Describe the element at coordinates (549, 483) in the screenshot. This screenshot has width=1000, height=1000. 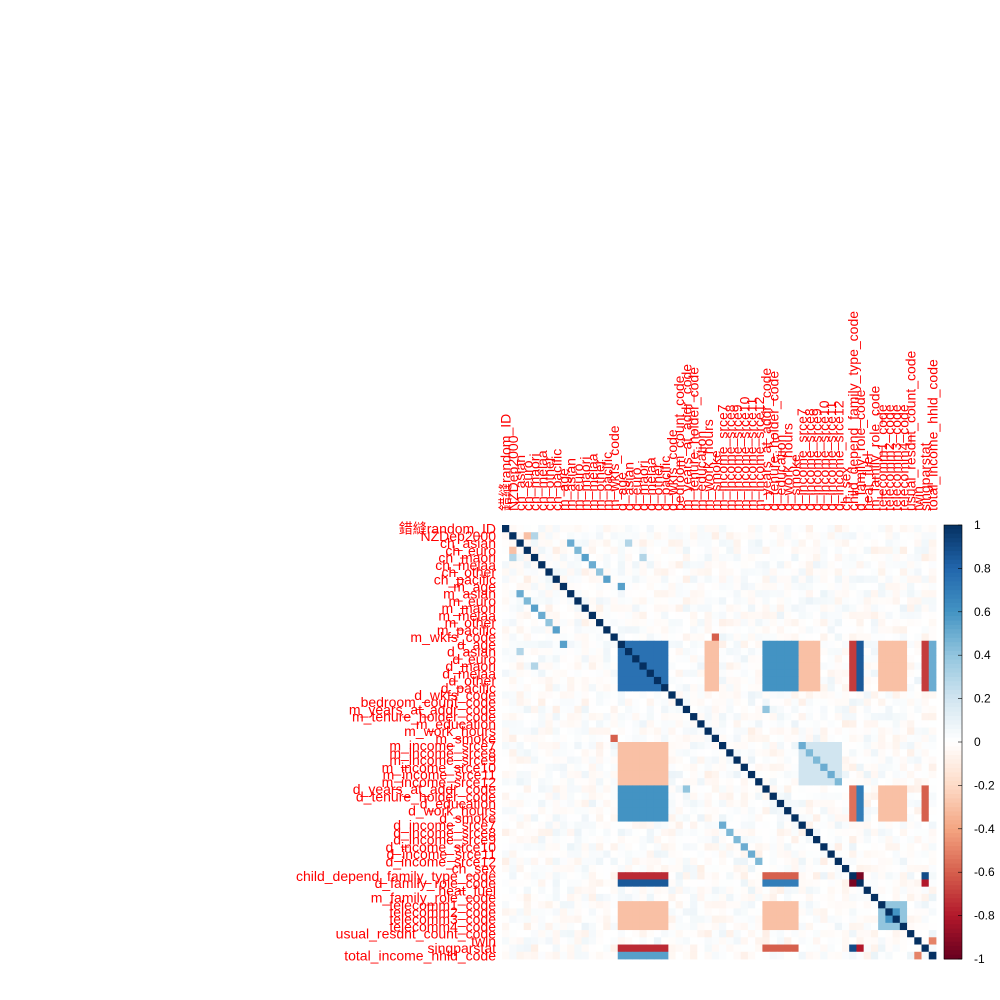
I see `column-label: ch_other` at that location.